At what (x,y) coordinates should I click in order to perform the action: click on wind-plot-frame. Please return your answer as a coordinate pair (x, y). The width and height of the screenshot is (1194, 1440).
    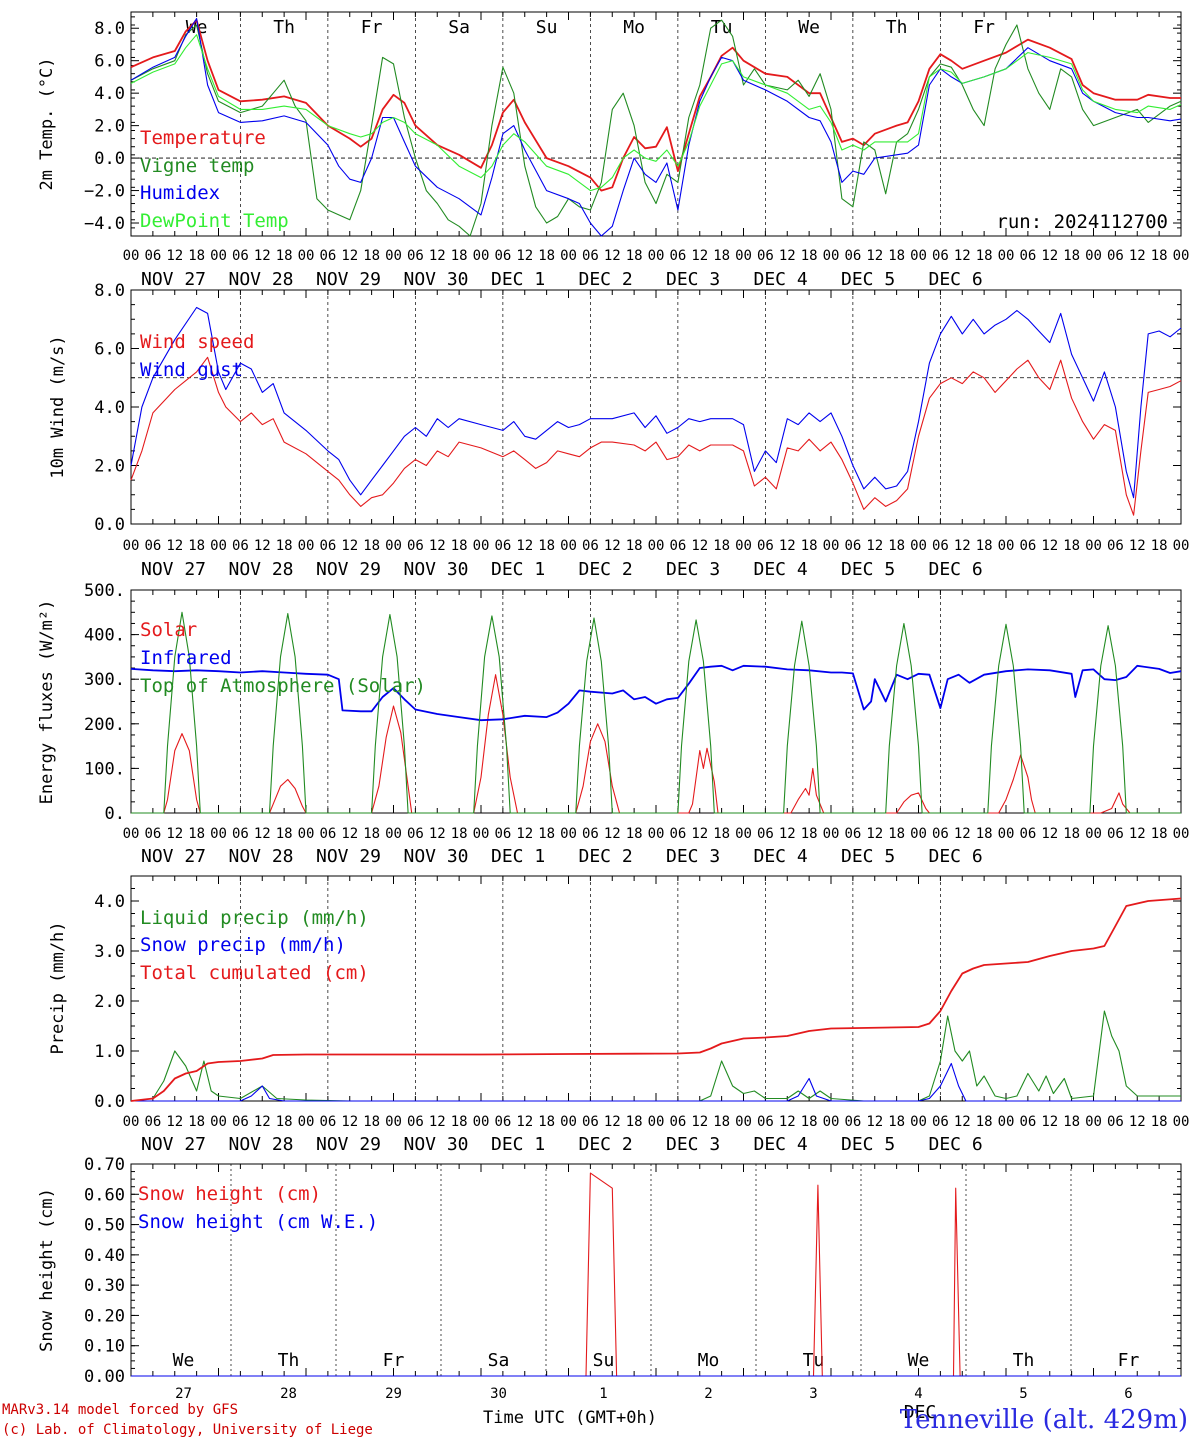
    Looking at the image, I should click on (656, 407).